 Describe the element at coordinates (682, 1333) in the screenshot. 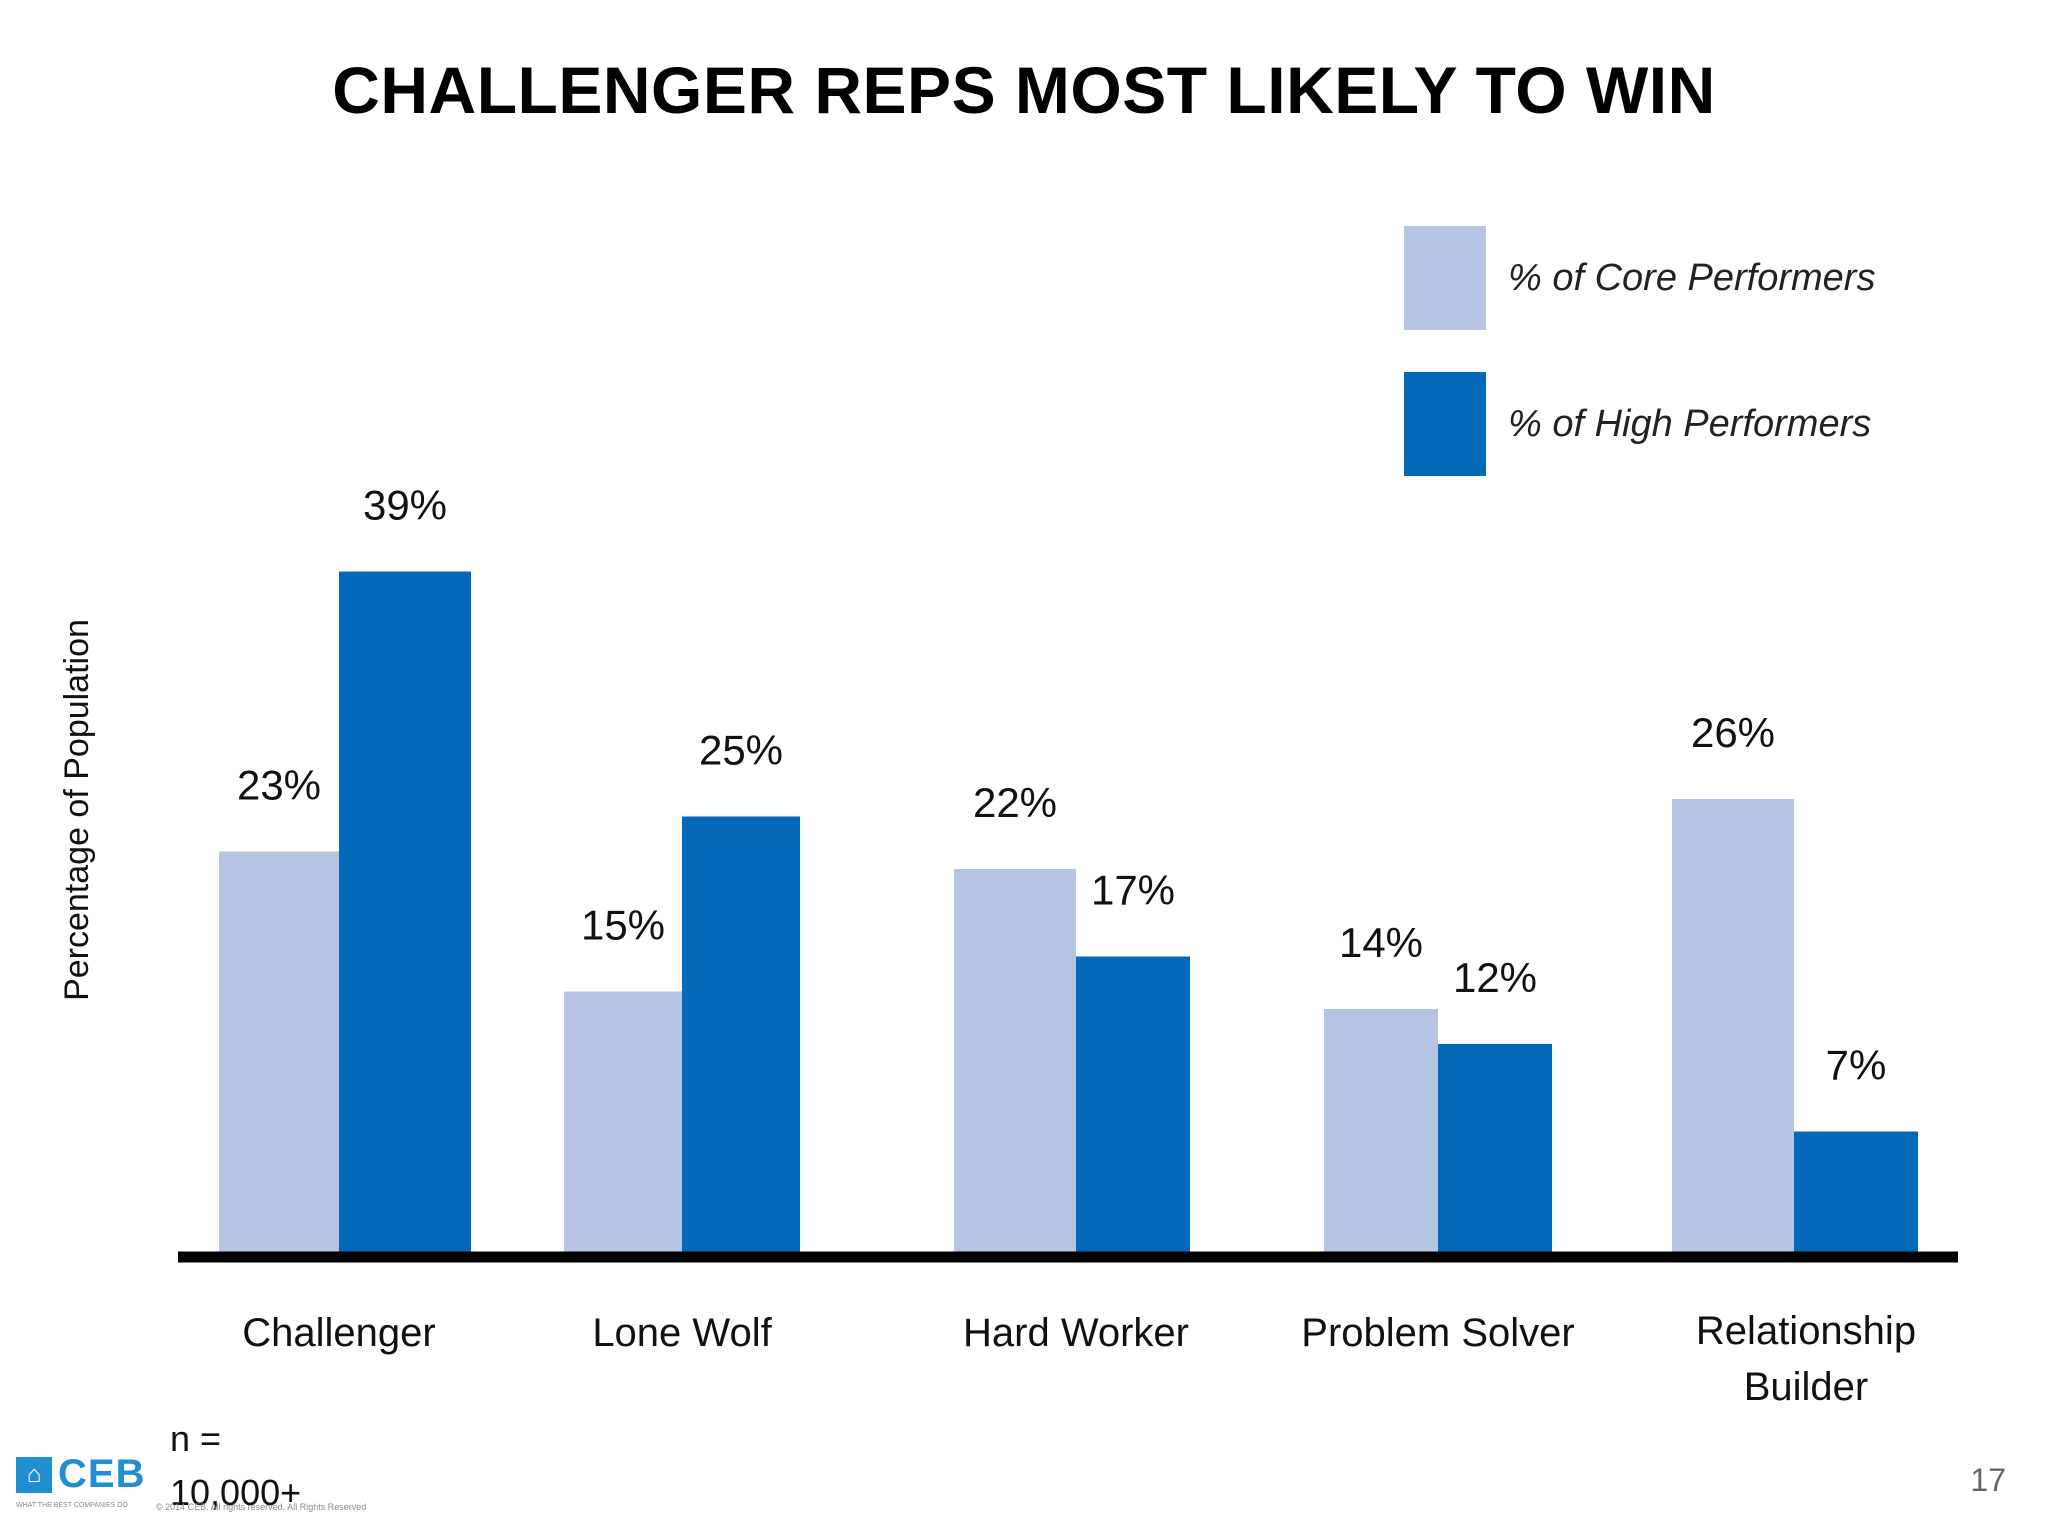

I see `x-tick-label-1: Lone Wolf` at that location.